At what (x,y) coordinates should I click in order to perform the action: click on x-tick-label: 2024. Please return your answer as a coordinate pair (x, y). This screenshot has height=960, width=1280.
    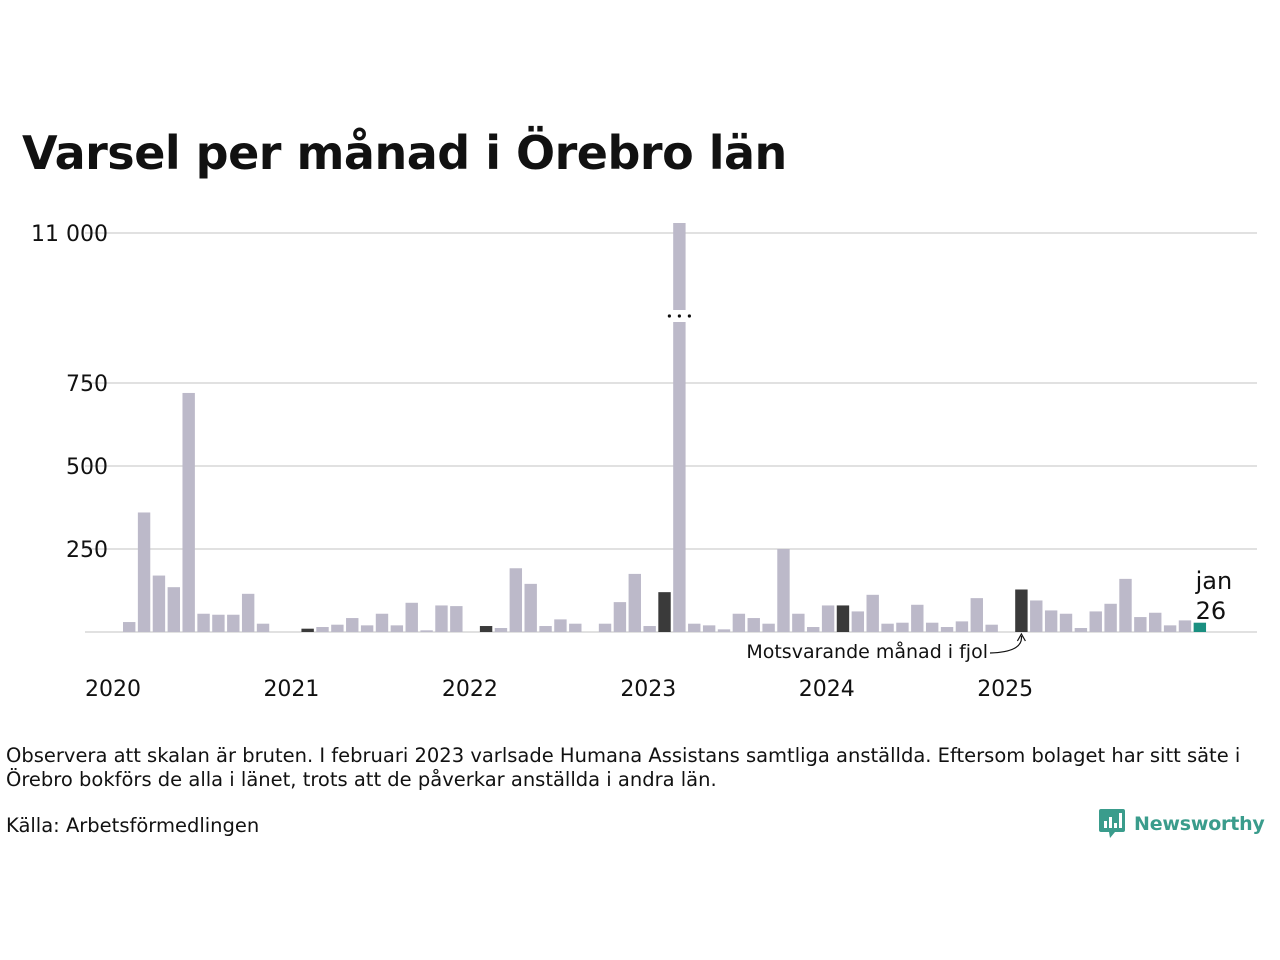
    Looking at the image, I should click on (827, 689).